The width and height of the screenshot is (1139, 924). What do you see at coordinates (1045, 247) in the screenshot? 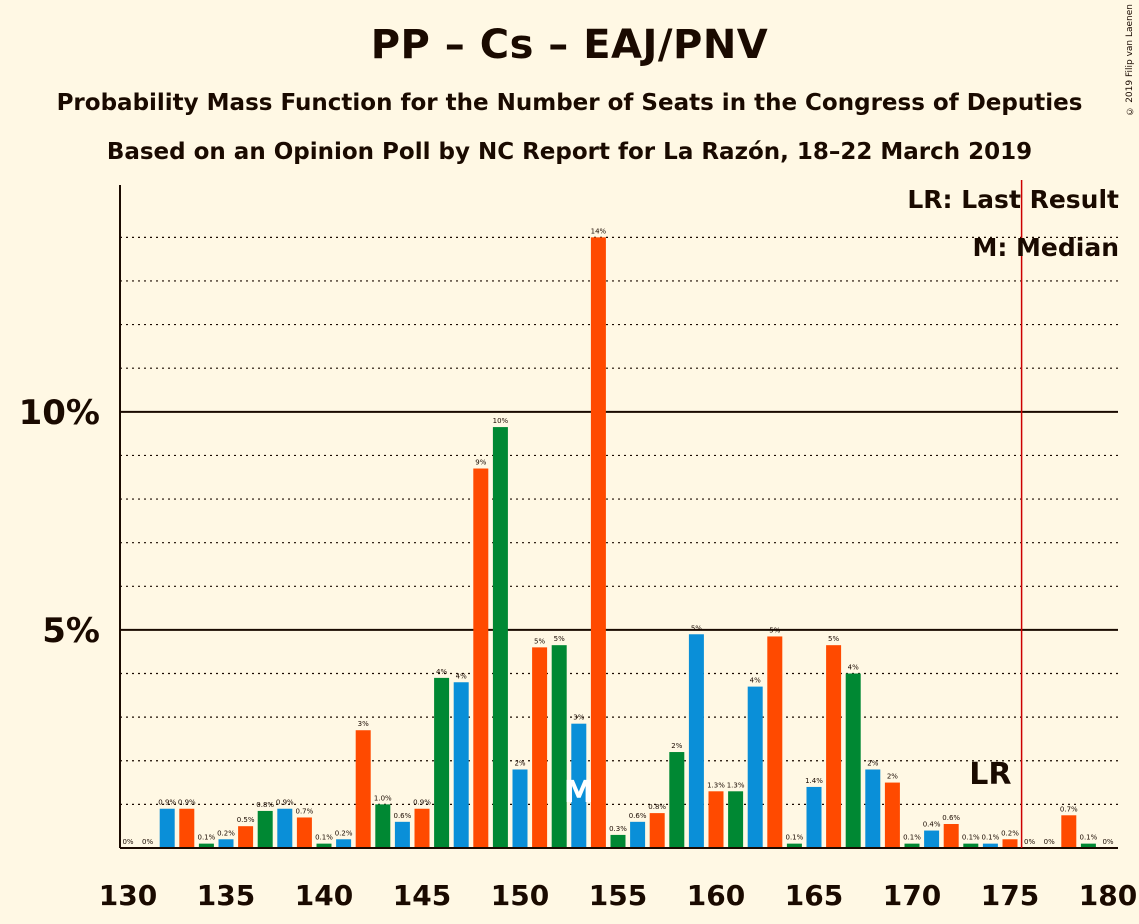
I see `legend-median: M: Median` at bounding box center [1045, 247].